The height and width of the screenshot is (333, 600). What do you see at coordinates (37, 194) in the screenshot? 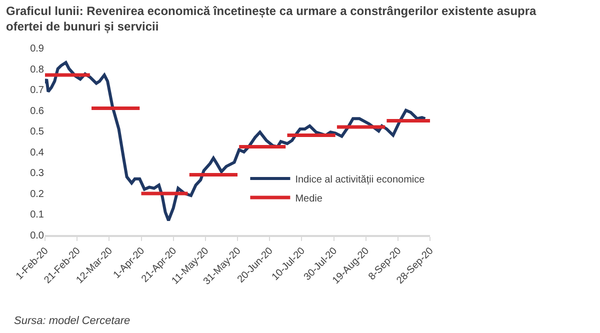
I see `y-tick-label: 0.2` at bounding box center [37, 194].